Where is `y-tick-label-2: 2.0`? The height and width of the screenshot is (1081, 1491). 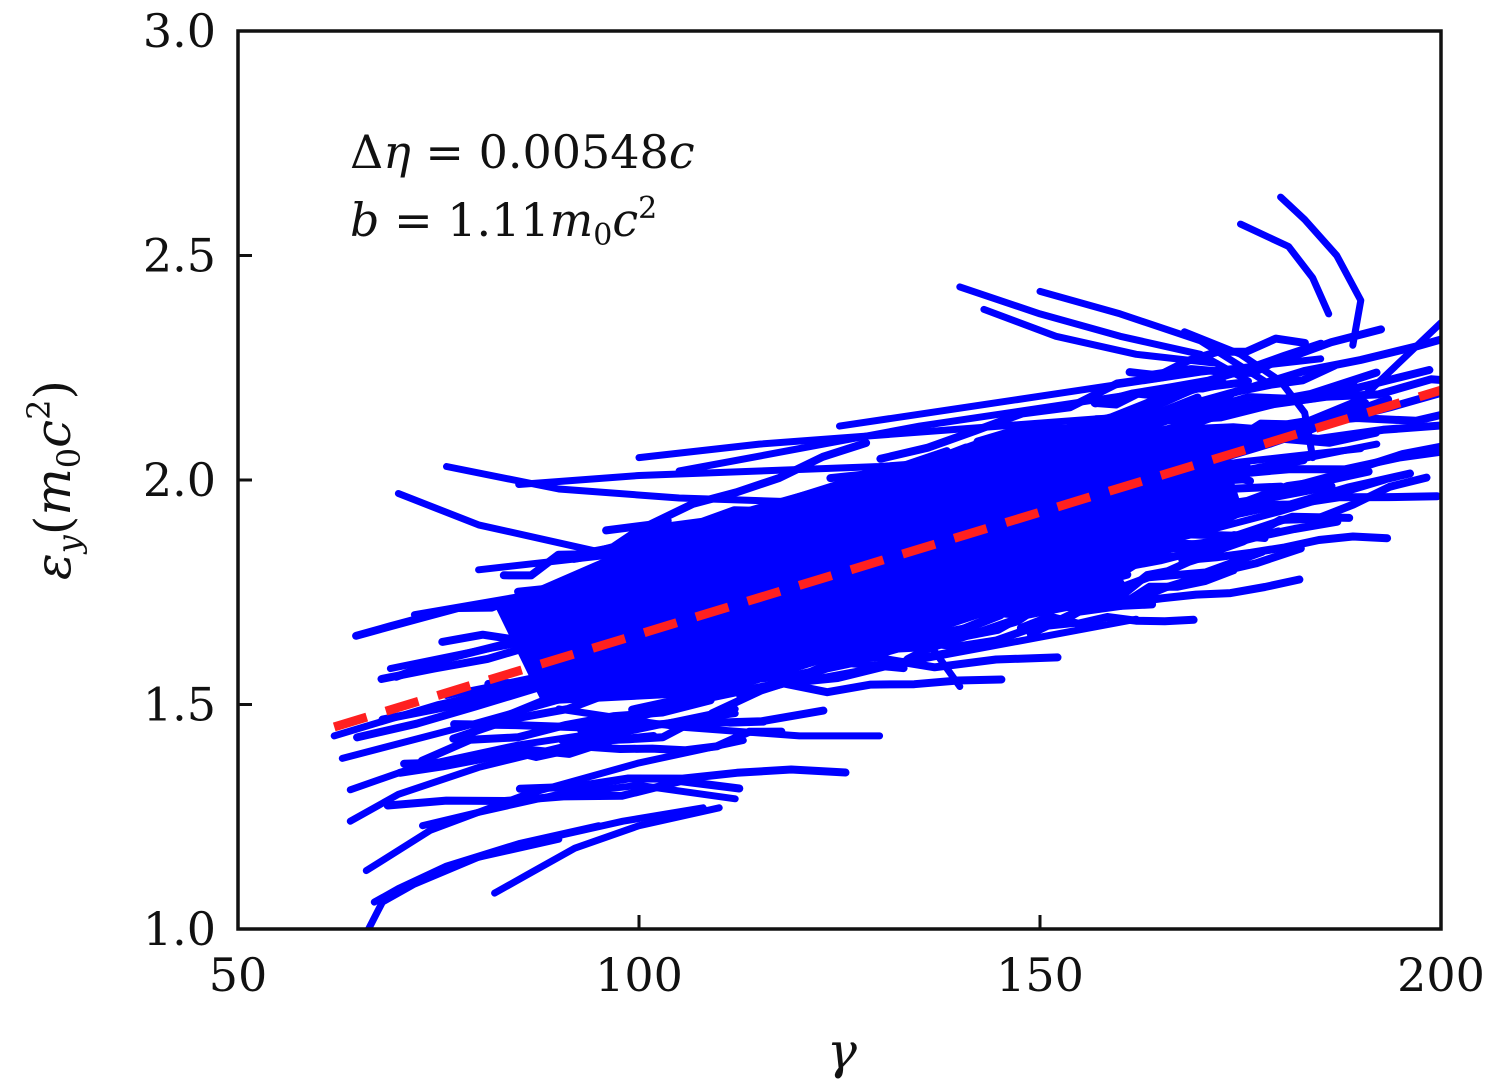
y-tick-label-2: 2.0 is located at coordinates (179, 480).